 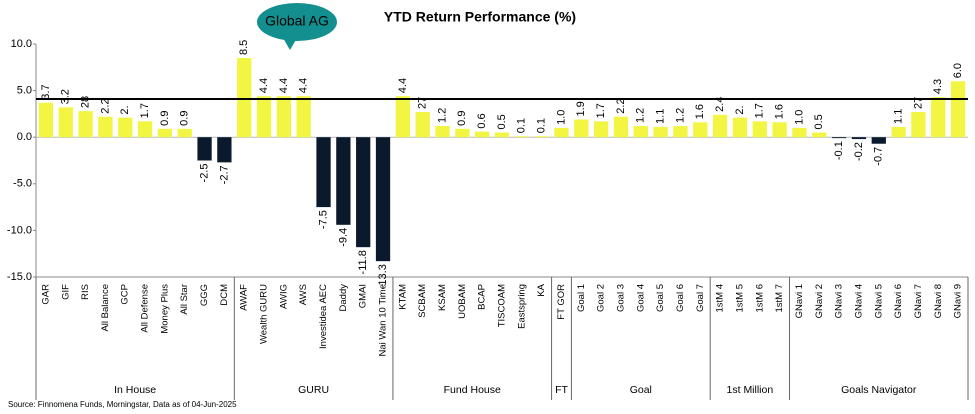 What do you see at coordinates (135, 390) in the screenshot?
I see `group-label: In House` at bounding box center [135, 390].